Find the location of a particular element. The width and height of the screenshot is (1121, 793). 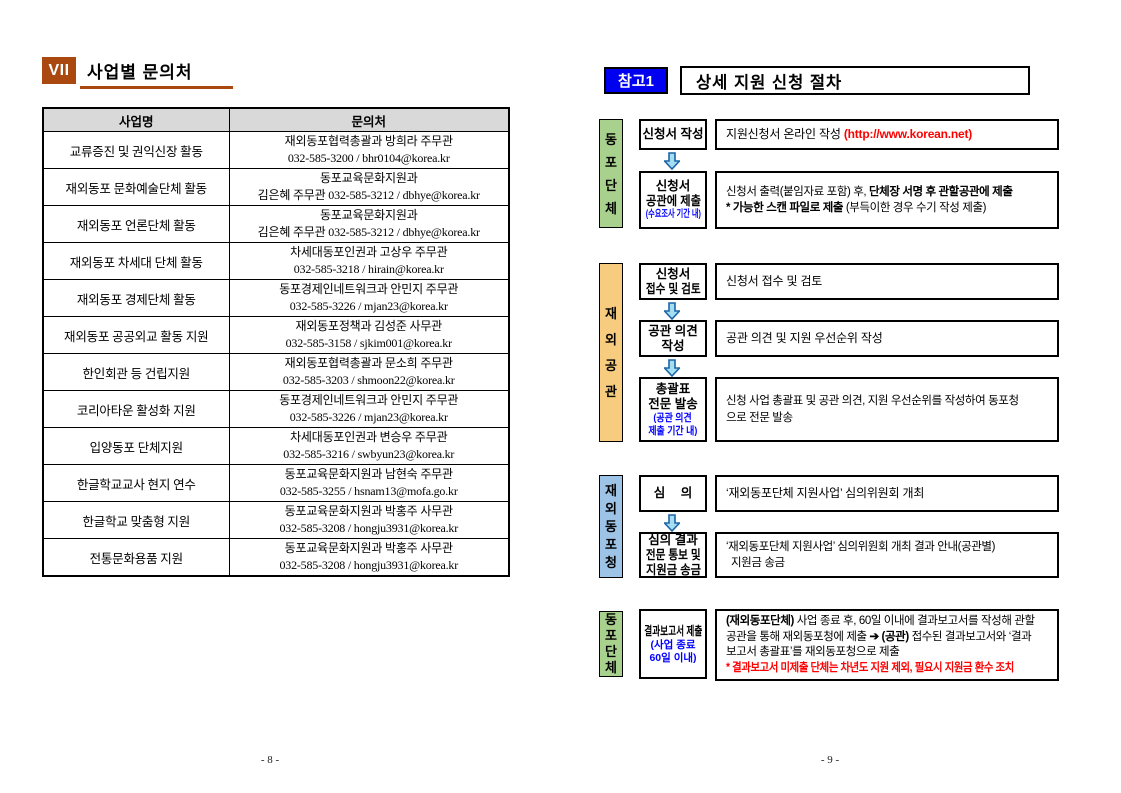

step-label: 결과보고서 제출 is located at coordinates (673, 630).